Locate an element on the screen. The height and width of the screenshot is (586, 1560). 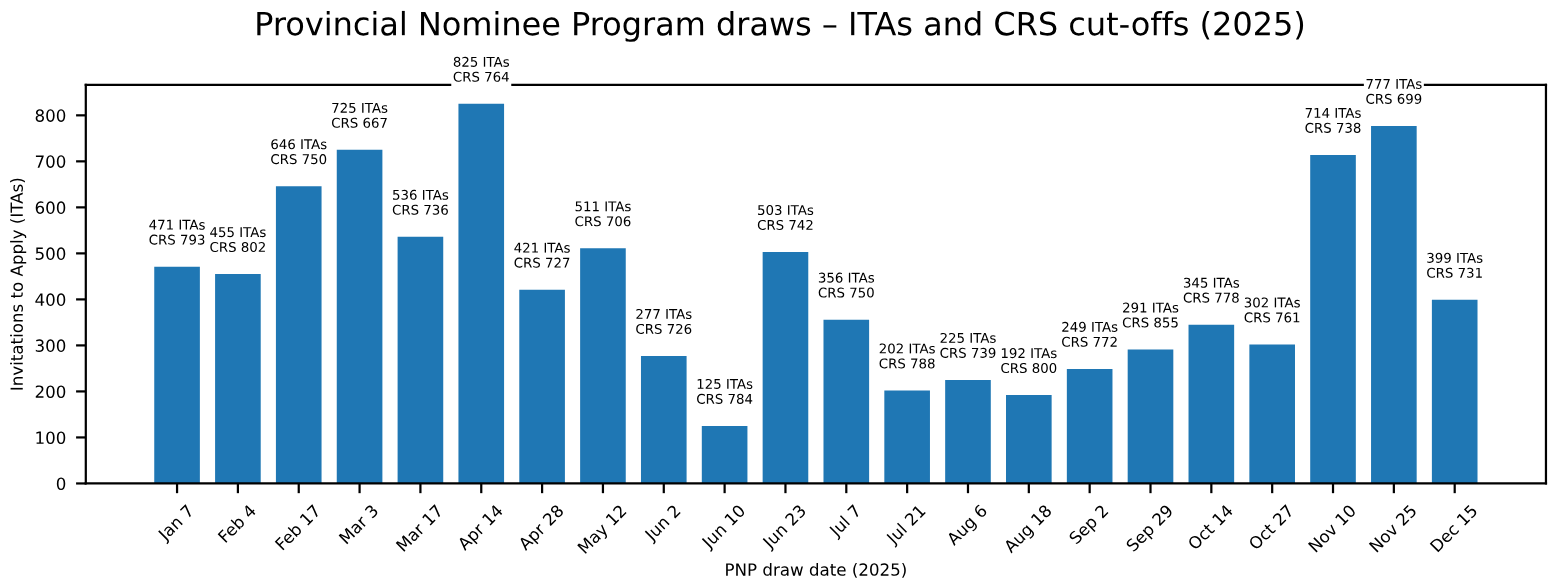
chart-title: Provincial Nominee Program draws – ITAs and CRS cut-offs (2025) is located at coordinates (780, 26).